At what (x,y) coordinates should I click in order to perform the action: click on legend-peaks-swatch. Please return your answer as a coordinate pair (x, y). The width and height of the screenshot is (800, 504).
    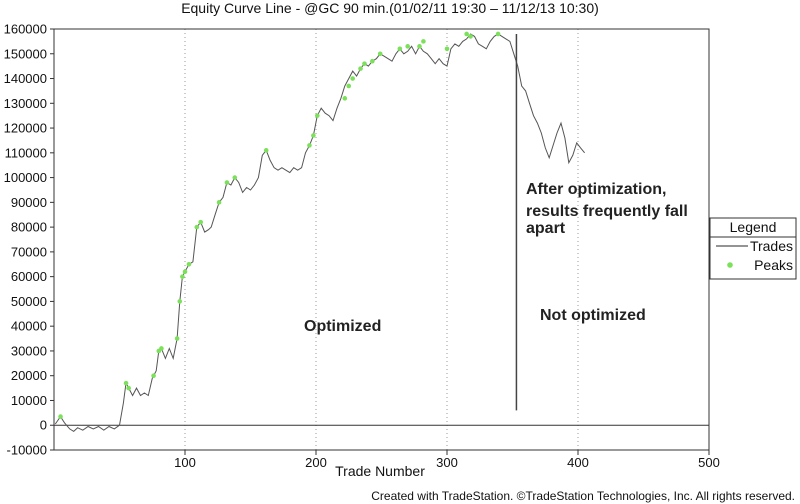
    Looking at the image, I should click on (730, 265).